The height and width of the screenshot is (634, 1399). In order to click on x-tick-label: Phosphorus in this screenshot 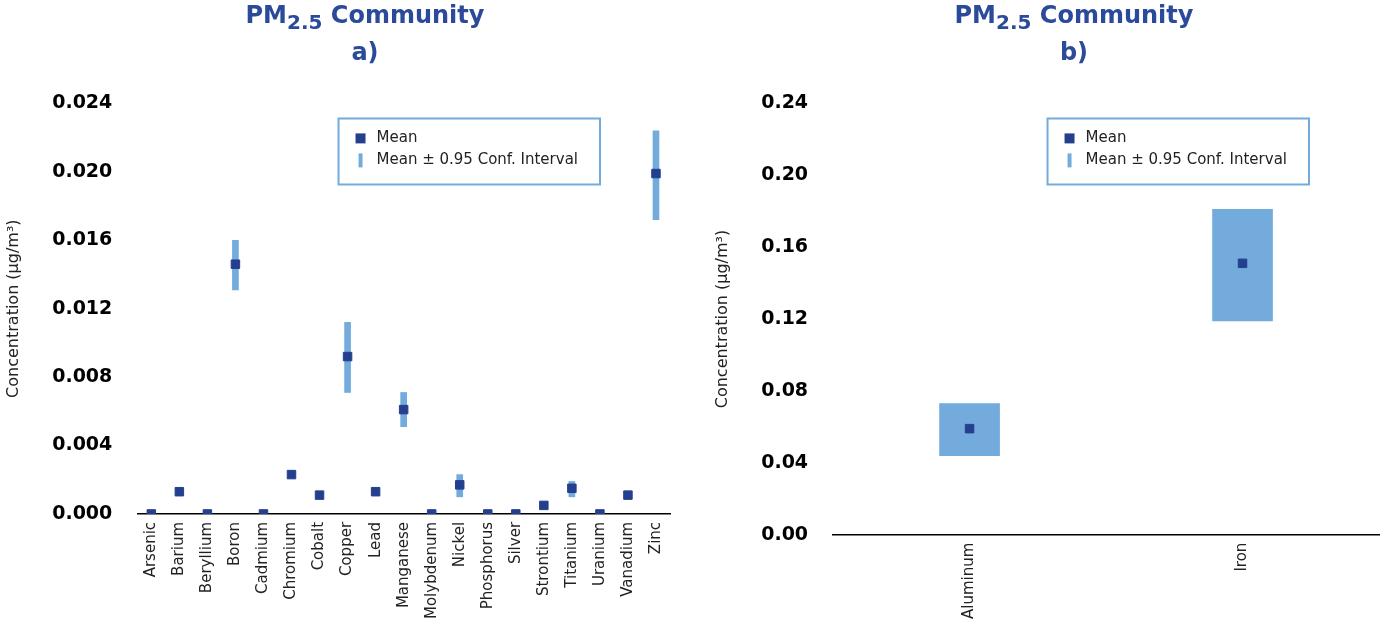, I will do `click(486, 565)`.